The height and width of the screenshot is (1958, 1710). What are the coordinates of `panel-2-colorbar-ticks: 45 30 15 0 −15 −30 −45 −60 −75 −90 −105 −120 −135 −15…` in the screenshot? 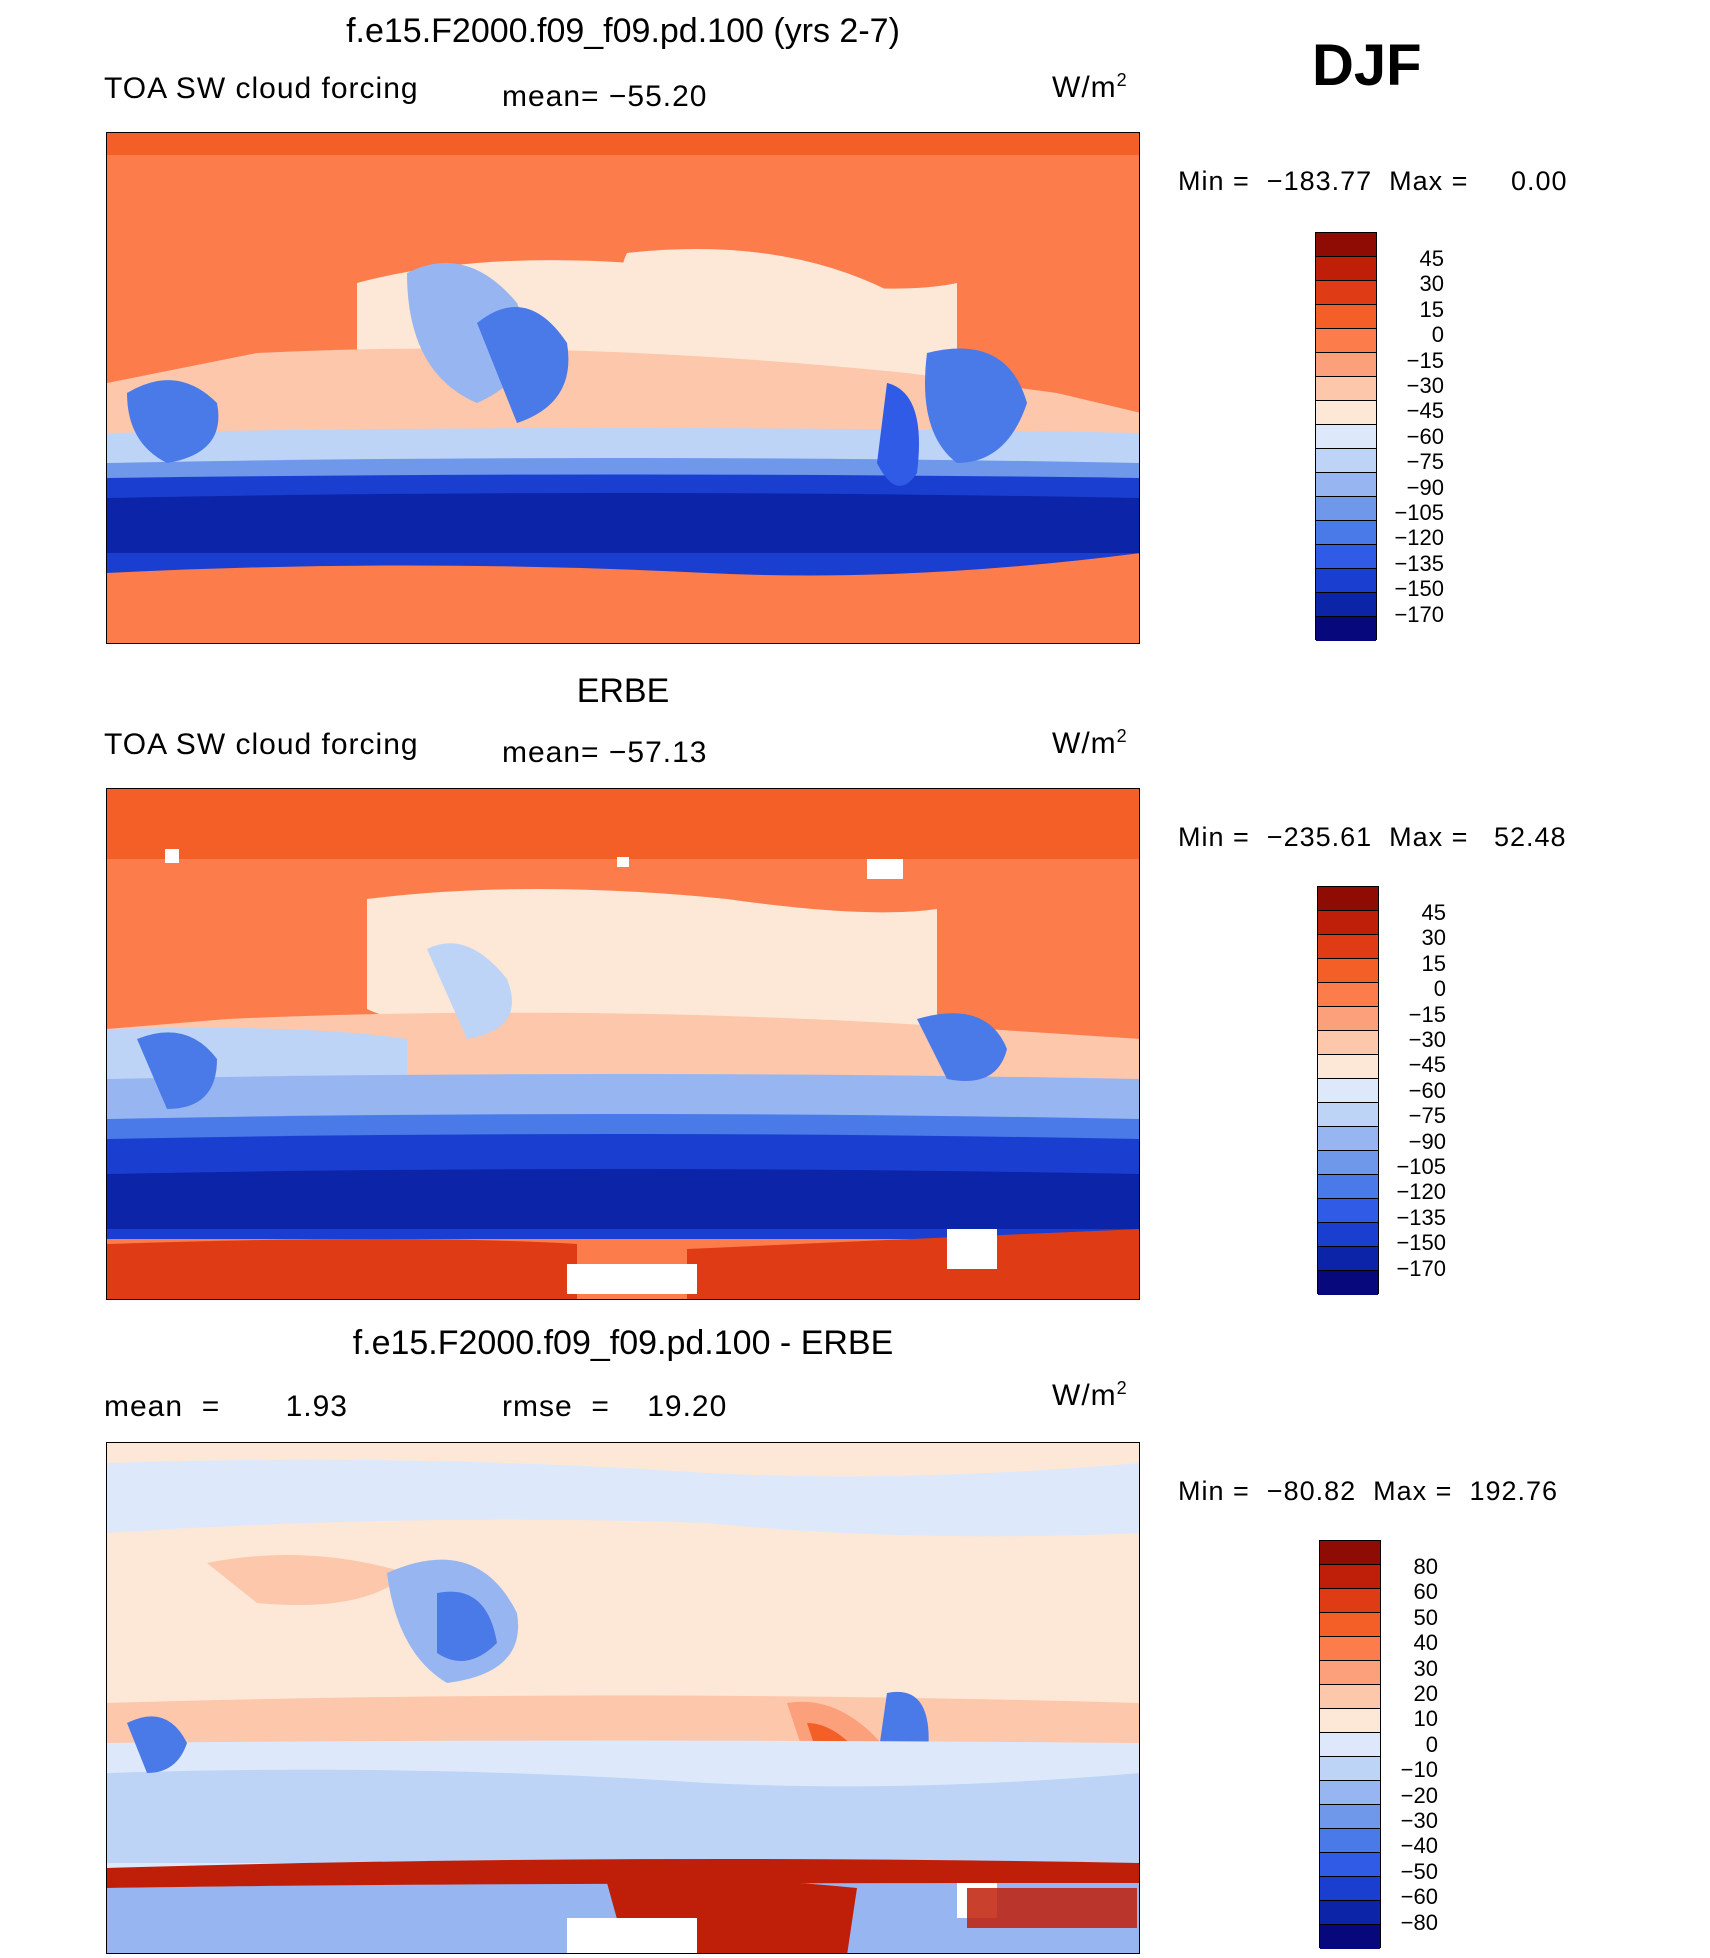 It's located at (1406, 1090).